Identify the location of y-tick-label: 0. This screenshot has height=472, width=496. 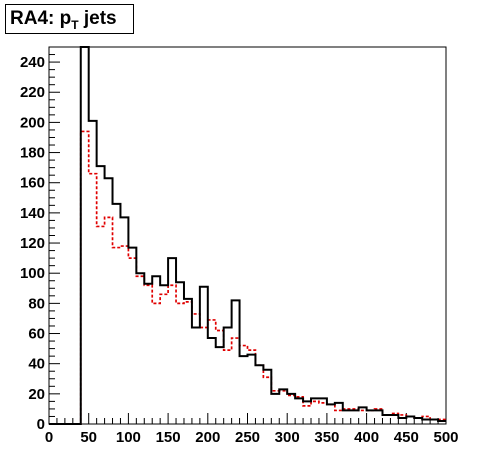
(41, 424).